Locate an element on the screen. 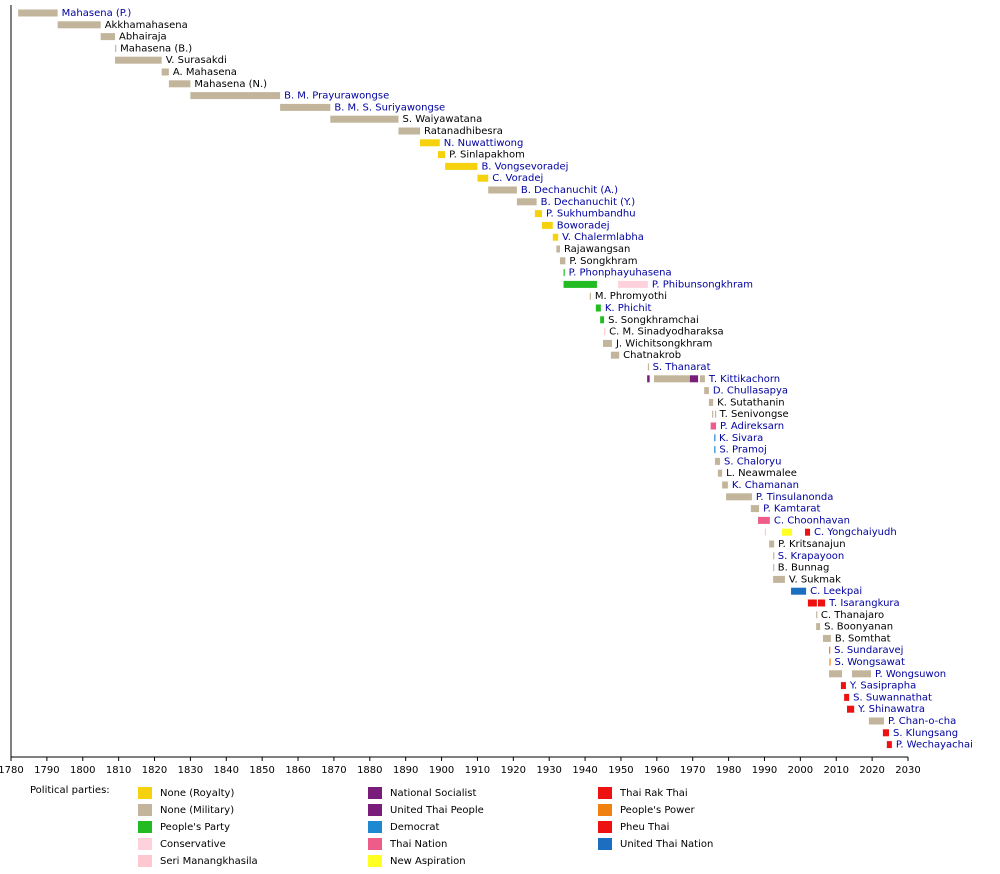 This screenshot has height=874, width=1000. pm-name: Chatnakrob is located at coordinates (652, 355).